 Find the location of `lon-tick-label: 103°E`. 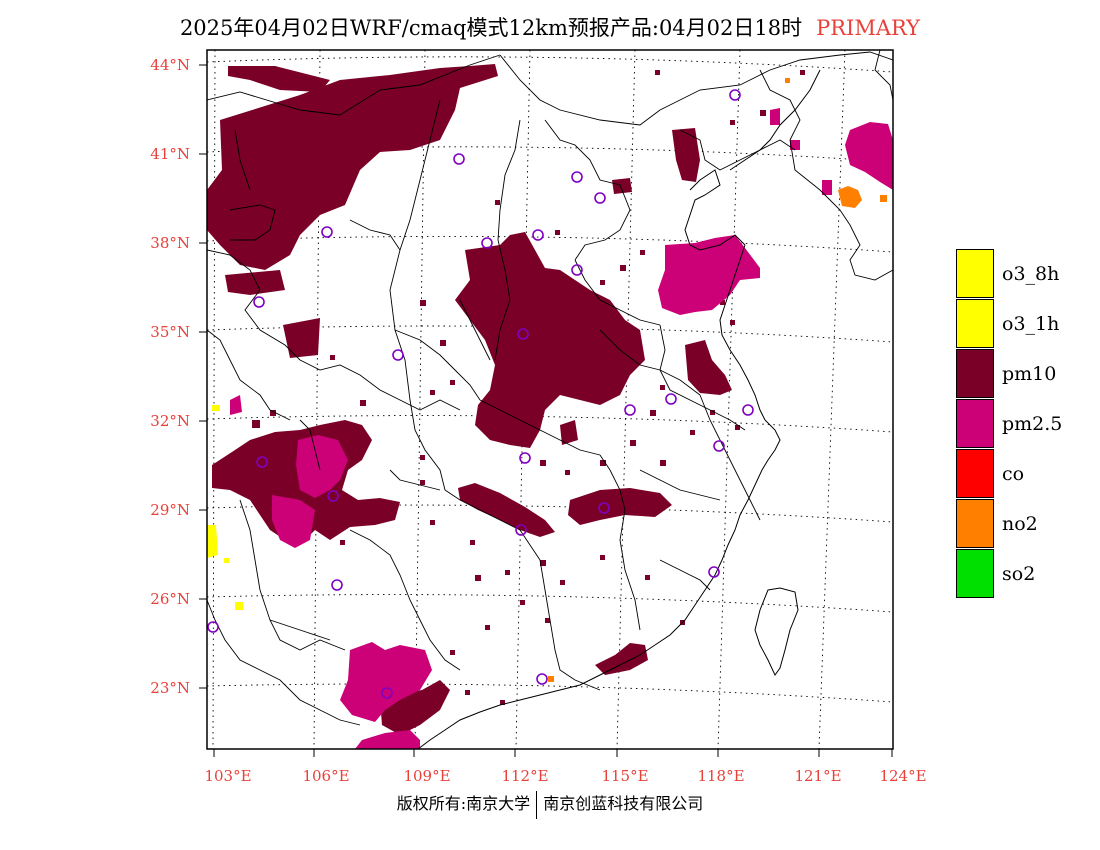

lon-tick-label: 103°E is located at coordinates (228, 776).